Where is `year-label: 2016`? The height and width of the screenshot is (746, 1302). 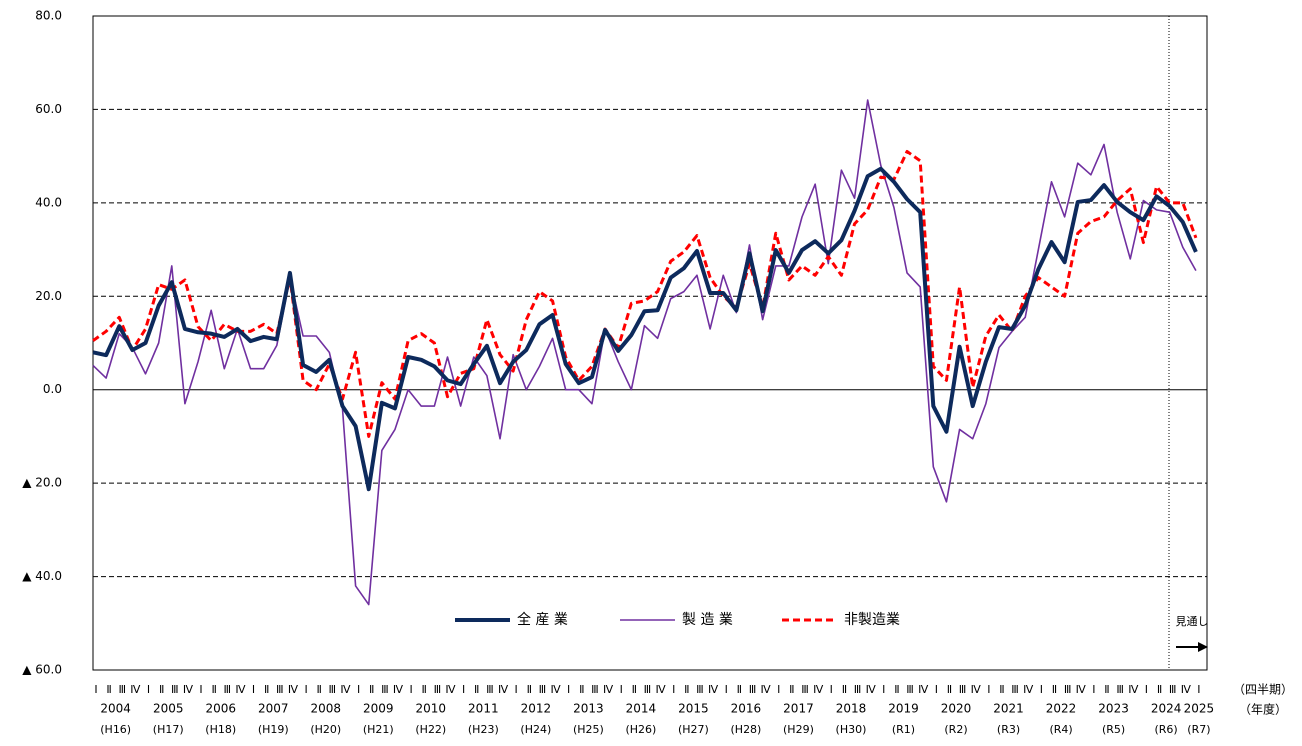 year-label: 2016 is located at coordinates (746, 709).